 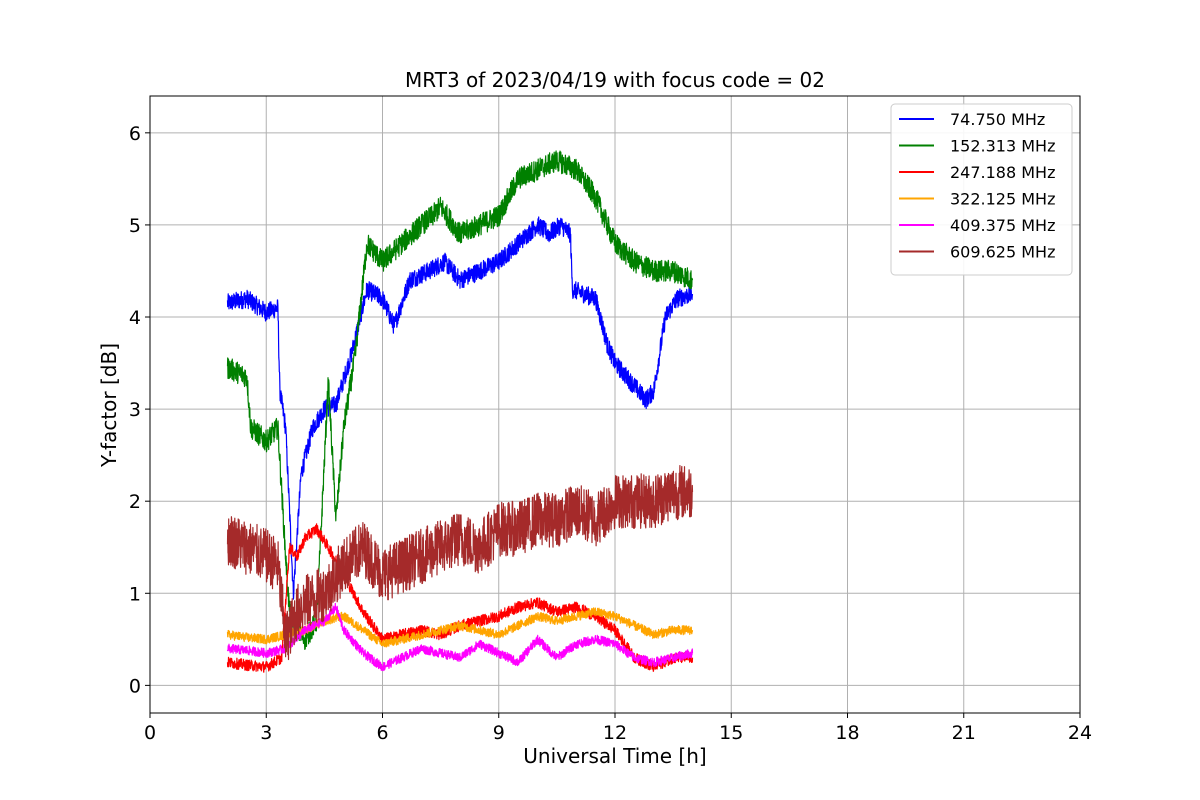 I want to click on y-tick-label: 4, so click(x=135, y=318).